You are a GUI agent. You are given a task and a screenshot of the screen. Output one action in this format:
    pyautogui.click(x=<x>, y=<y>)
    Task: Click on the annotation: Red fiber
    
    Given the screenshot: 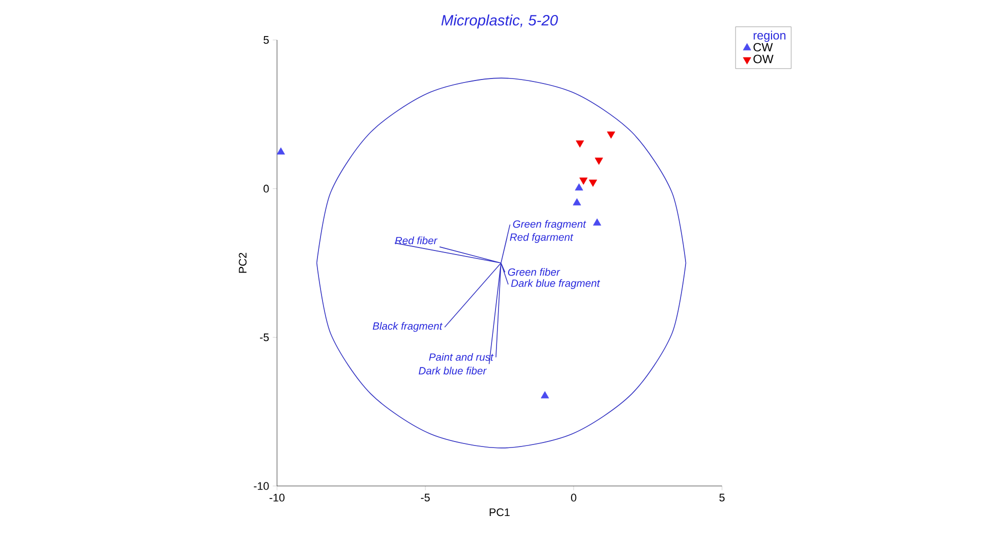 What is the action you would take?
    pyautogui.click(x=416, y=240)
    